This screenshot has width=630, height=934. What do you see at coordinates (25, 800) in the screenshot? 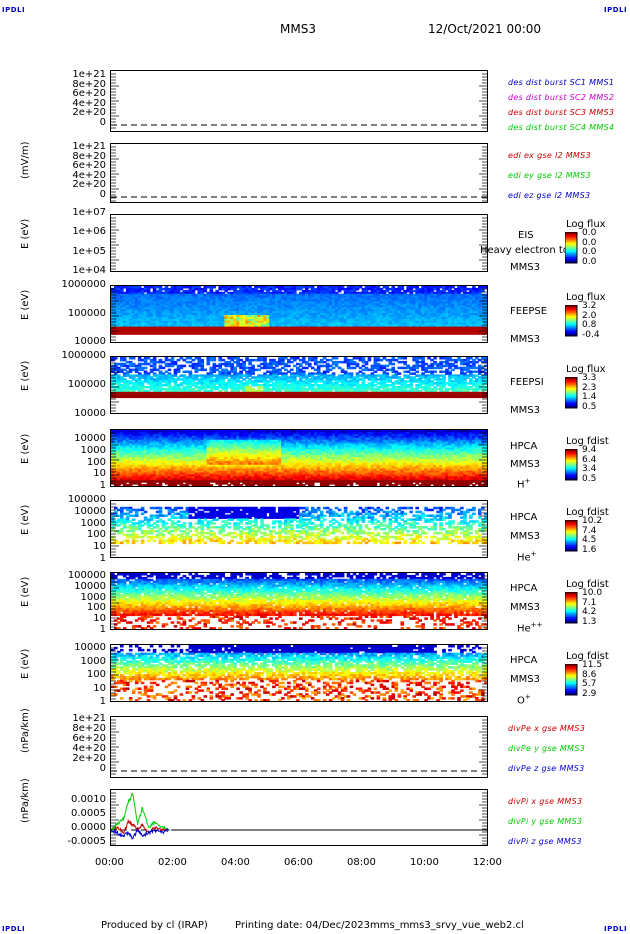
I see `y-axis-title: (nPa/km)` at bounding box center [25, 800].